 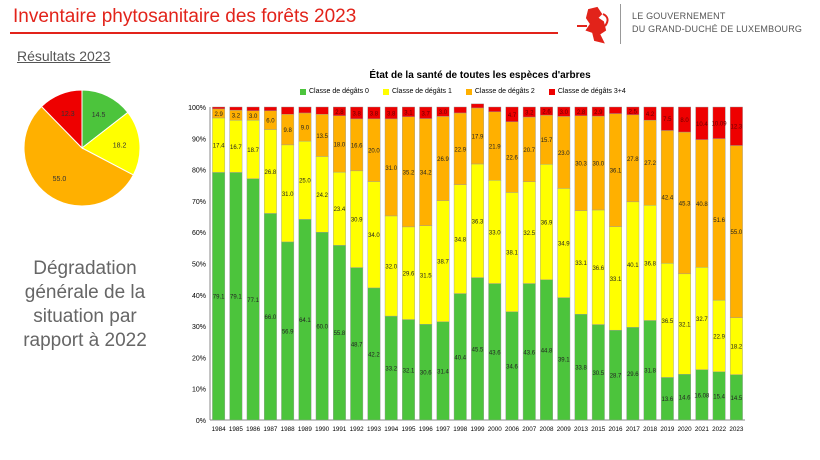 What do you see at coordinates (374, 355) in the screenshot?
I see `data-label: 42.2` at bounding box center [374, 355].